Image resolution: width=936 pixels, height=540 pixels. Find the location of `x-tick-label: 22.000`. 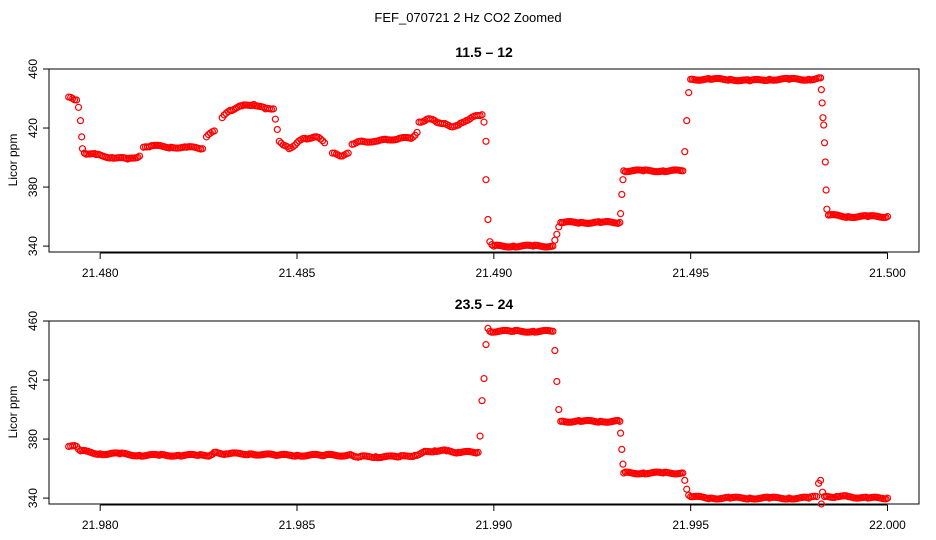

x-tick-label: 22.000 is located at coordinates (887, 525).